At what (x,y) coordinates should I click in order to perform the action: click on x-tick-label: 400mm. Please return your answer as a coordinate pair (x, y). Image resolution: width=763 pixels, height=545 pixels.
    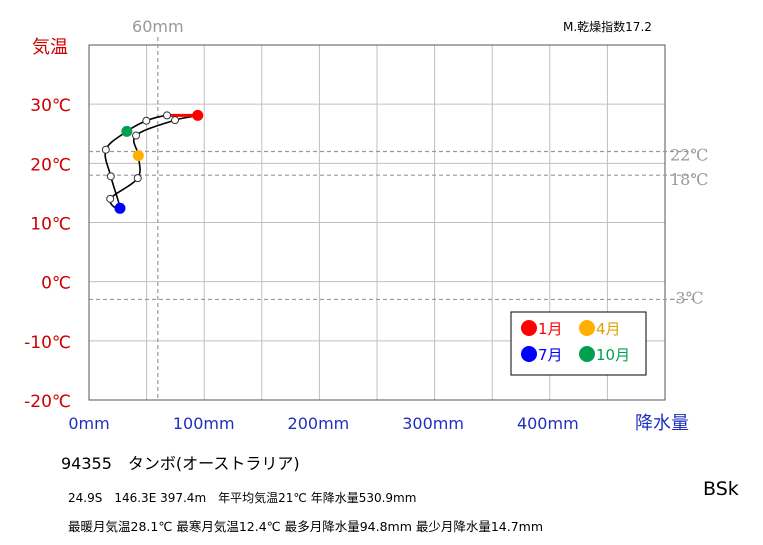
    Looking at the image, I should click on (548, 423).